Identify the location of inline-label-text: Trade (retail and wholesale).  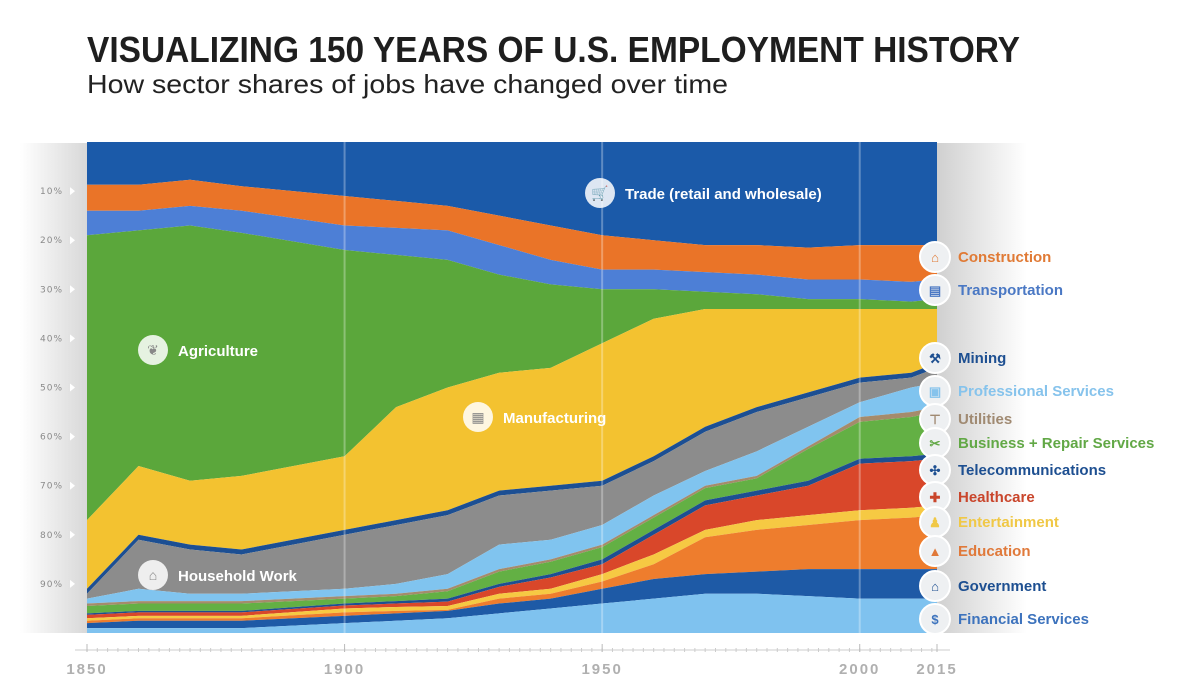
(723, 194).